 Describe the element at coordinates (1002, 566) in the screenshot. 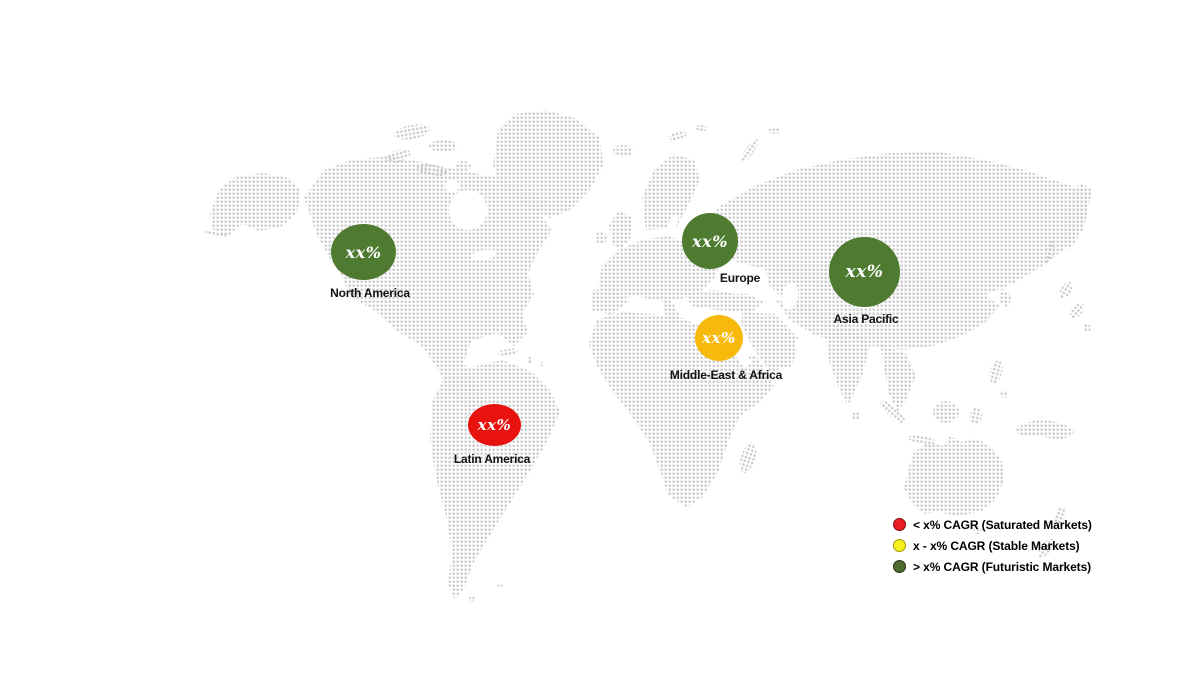

I see `legend-item-label: > x% CAGR (Futuristic Markets)` at that location.